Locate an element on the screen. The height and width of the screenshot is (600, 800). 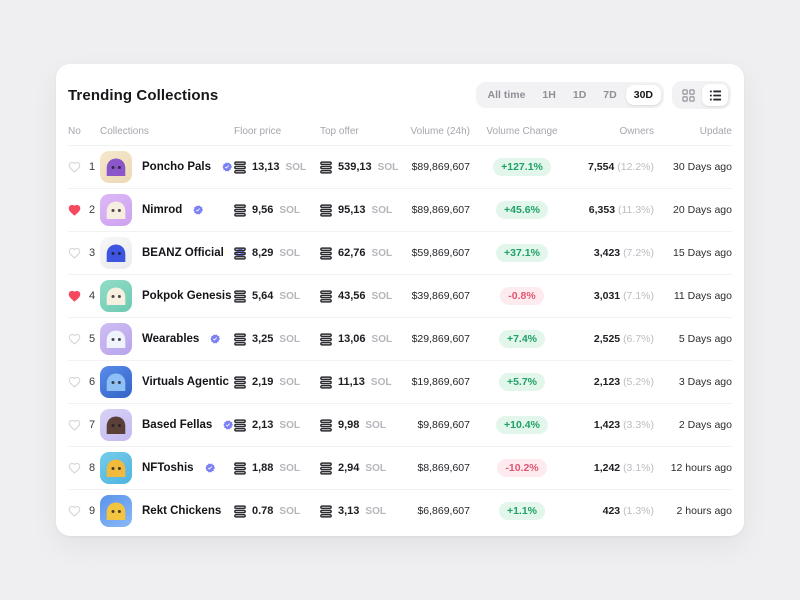
floor-price-cell: 13,13 SOL is located at coordinates (277, 167).